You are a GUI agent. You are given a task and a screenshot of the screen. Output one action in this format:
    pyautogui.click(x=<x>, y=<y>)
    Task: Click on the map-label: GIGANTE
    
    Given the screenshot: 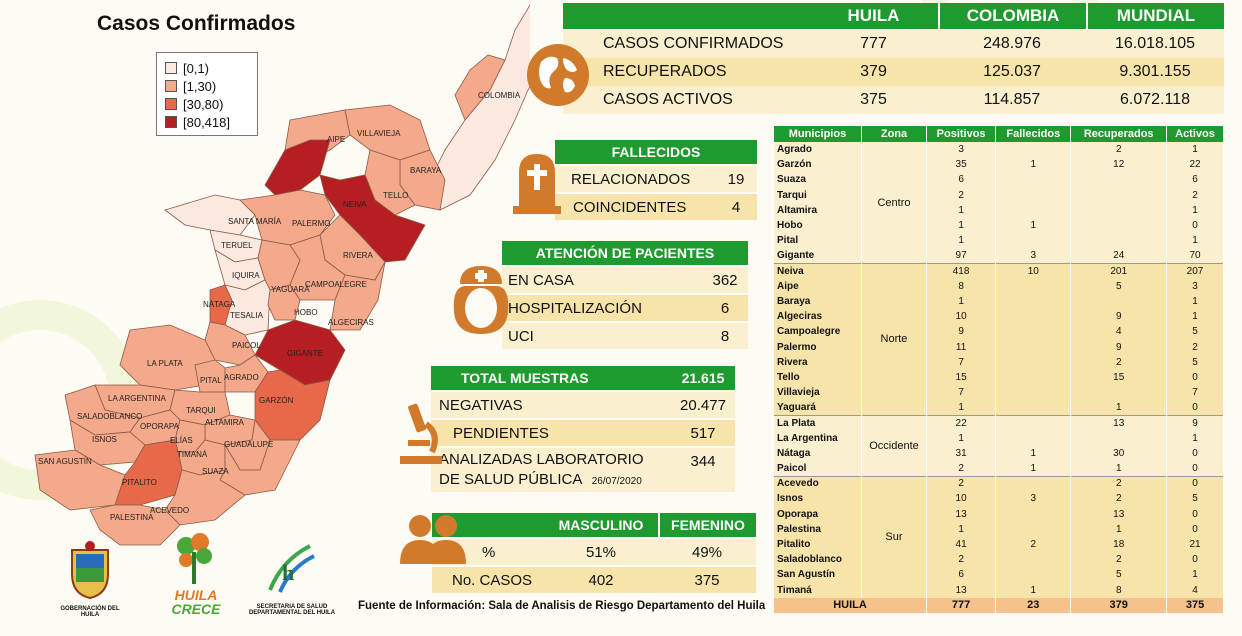 What is the action you would take?
    pyautogui.click(x=305, y=353)
    